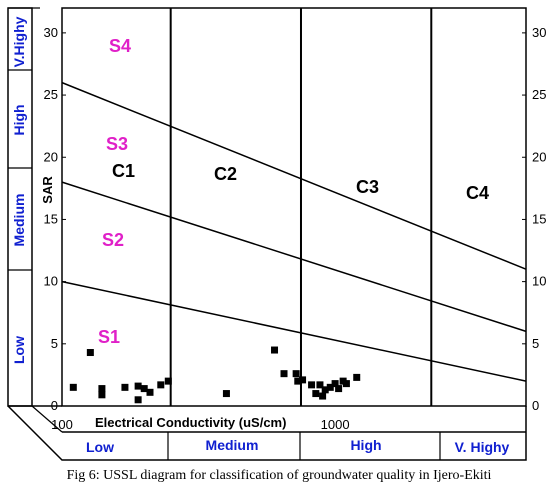  Describe the element at coordinates (539, 218) in the screenshot. I see `y-tick-label-right: 15` at that location.